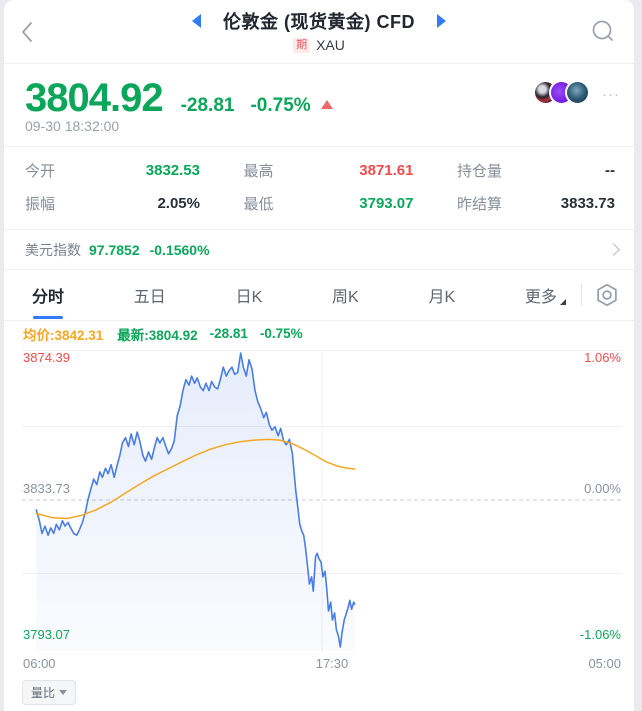 The height and width of the screenshot is (711, 642). Describe the element at coordinates (544, 295) in the screenshot. I see `tab-更多: 更多` at that location.